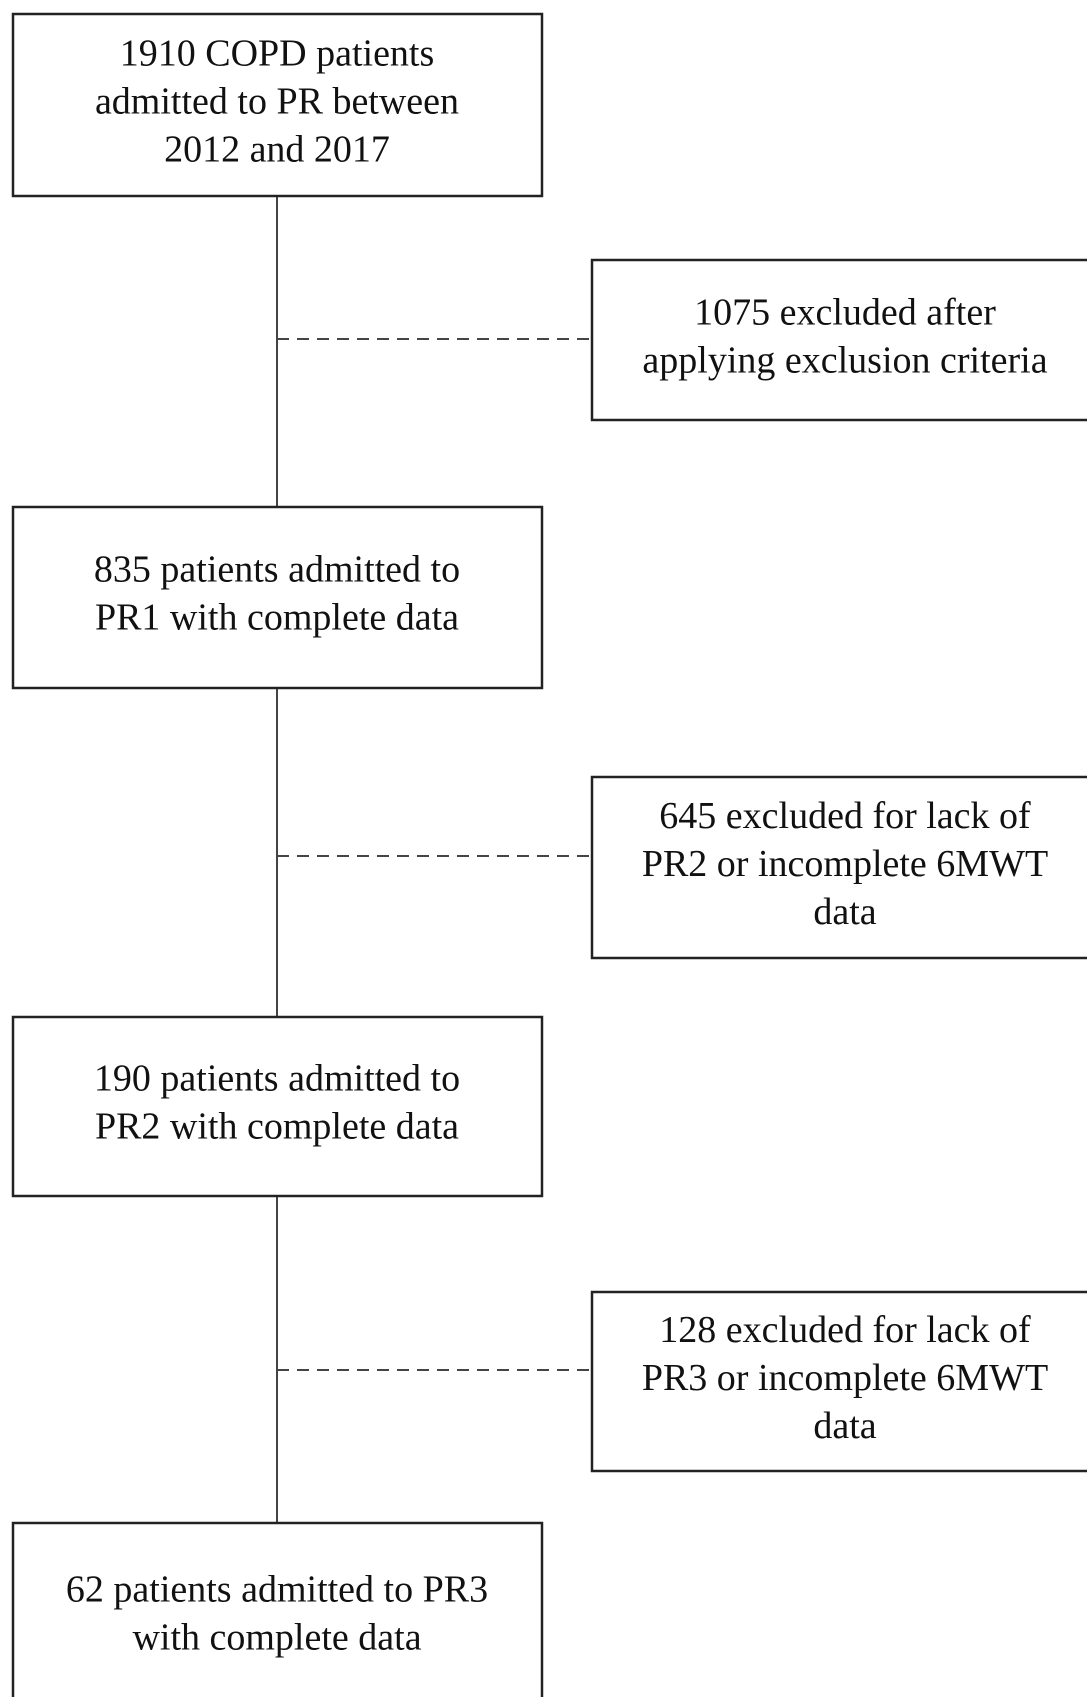 This screenshot has height=1697, width=1087. What do you see at coordinates (277, 570) in the screenshot?
I see `stage-box-text: 835 patients admitted to` at bounding box center [277, 570].